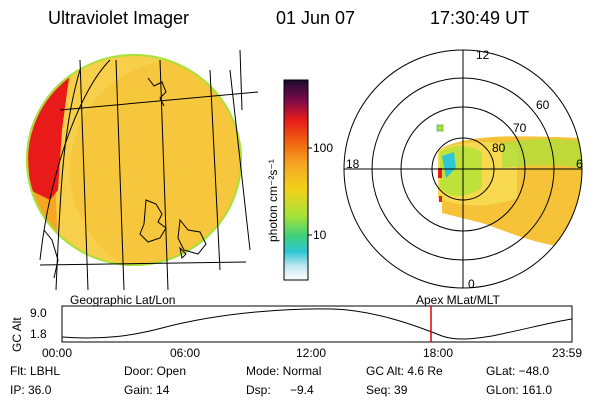 The height and width of the screenshot is (400, 600). I want to click on colorbar, so click(297, 180).